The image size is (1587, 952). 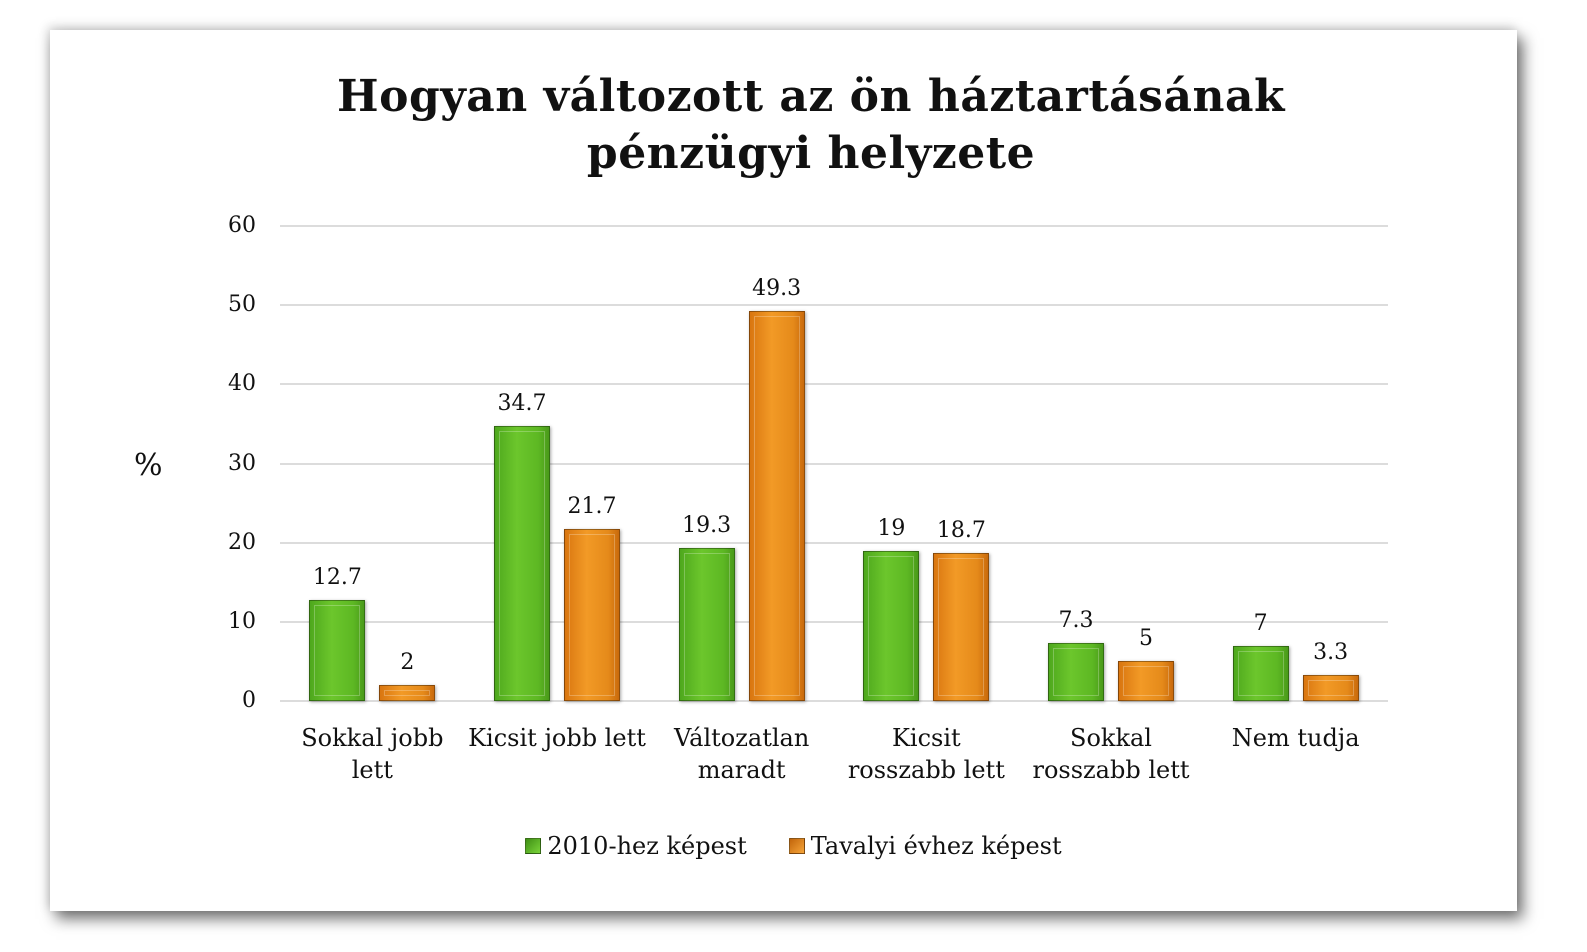 What do you see at coordinates (407, 663) in the screenshot?
I see `data-label: 2` at bounding box center [407, 663].